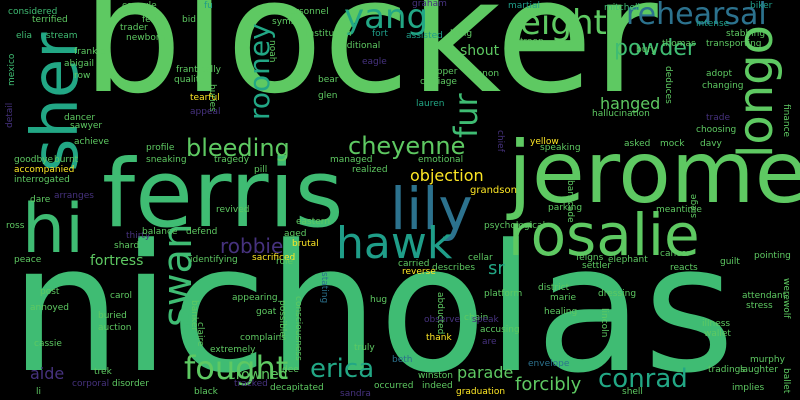 Image resolution: width=800 pixels, height=400 pixels. What do you see at coordinates (233, 350) in the screenshot?
I see `word-extremely: extremely` at bounding box center [233, 350].